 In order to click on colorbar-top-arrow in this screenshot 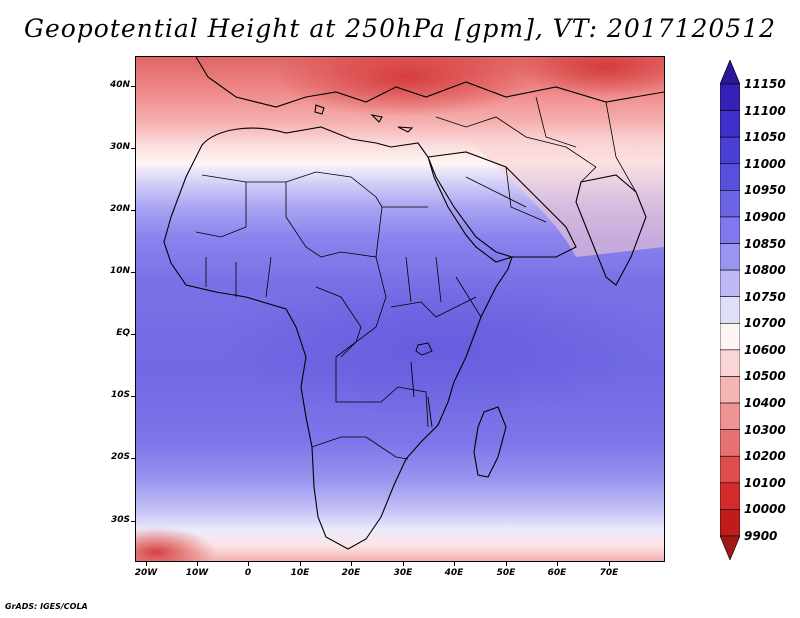, I will do `click(730, 72)`.